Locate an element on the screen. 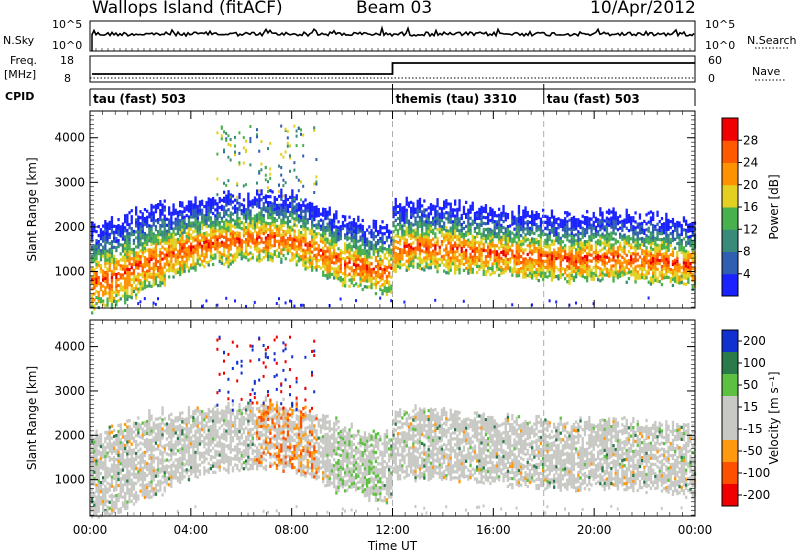 Image resolution: width=800 pixels, height=554 pixels. nsearch-tick-high: 10^5 is located at coordinates (720, 24).